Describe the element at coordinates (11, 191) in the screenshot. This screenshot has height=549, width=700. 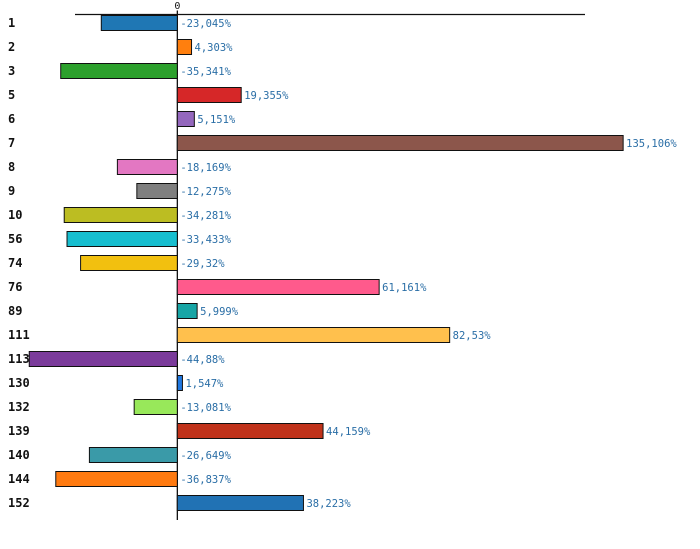
I see `category-label: 9` at that location.